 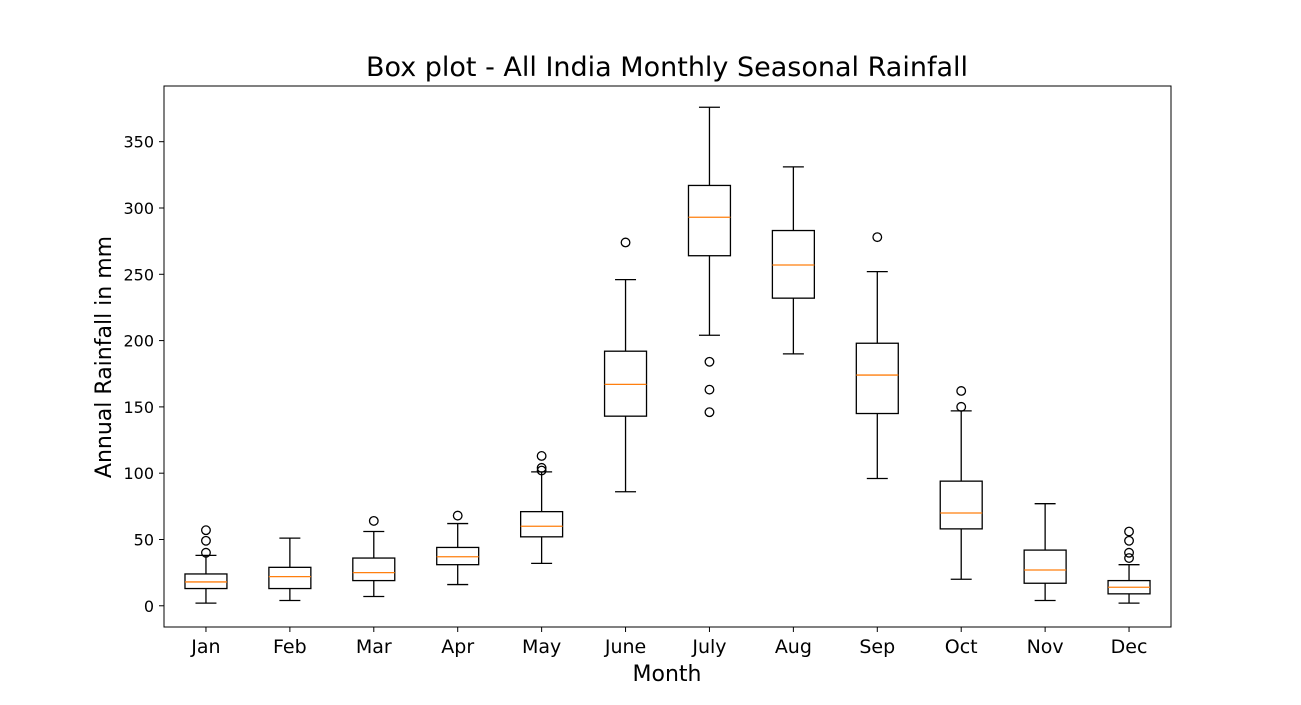 I want to click on y-tick-label: 0, so click(x=149, y=606).